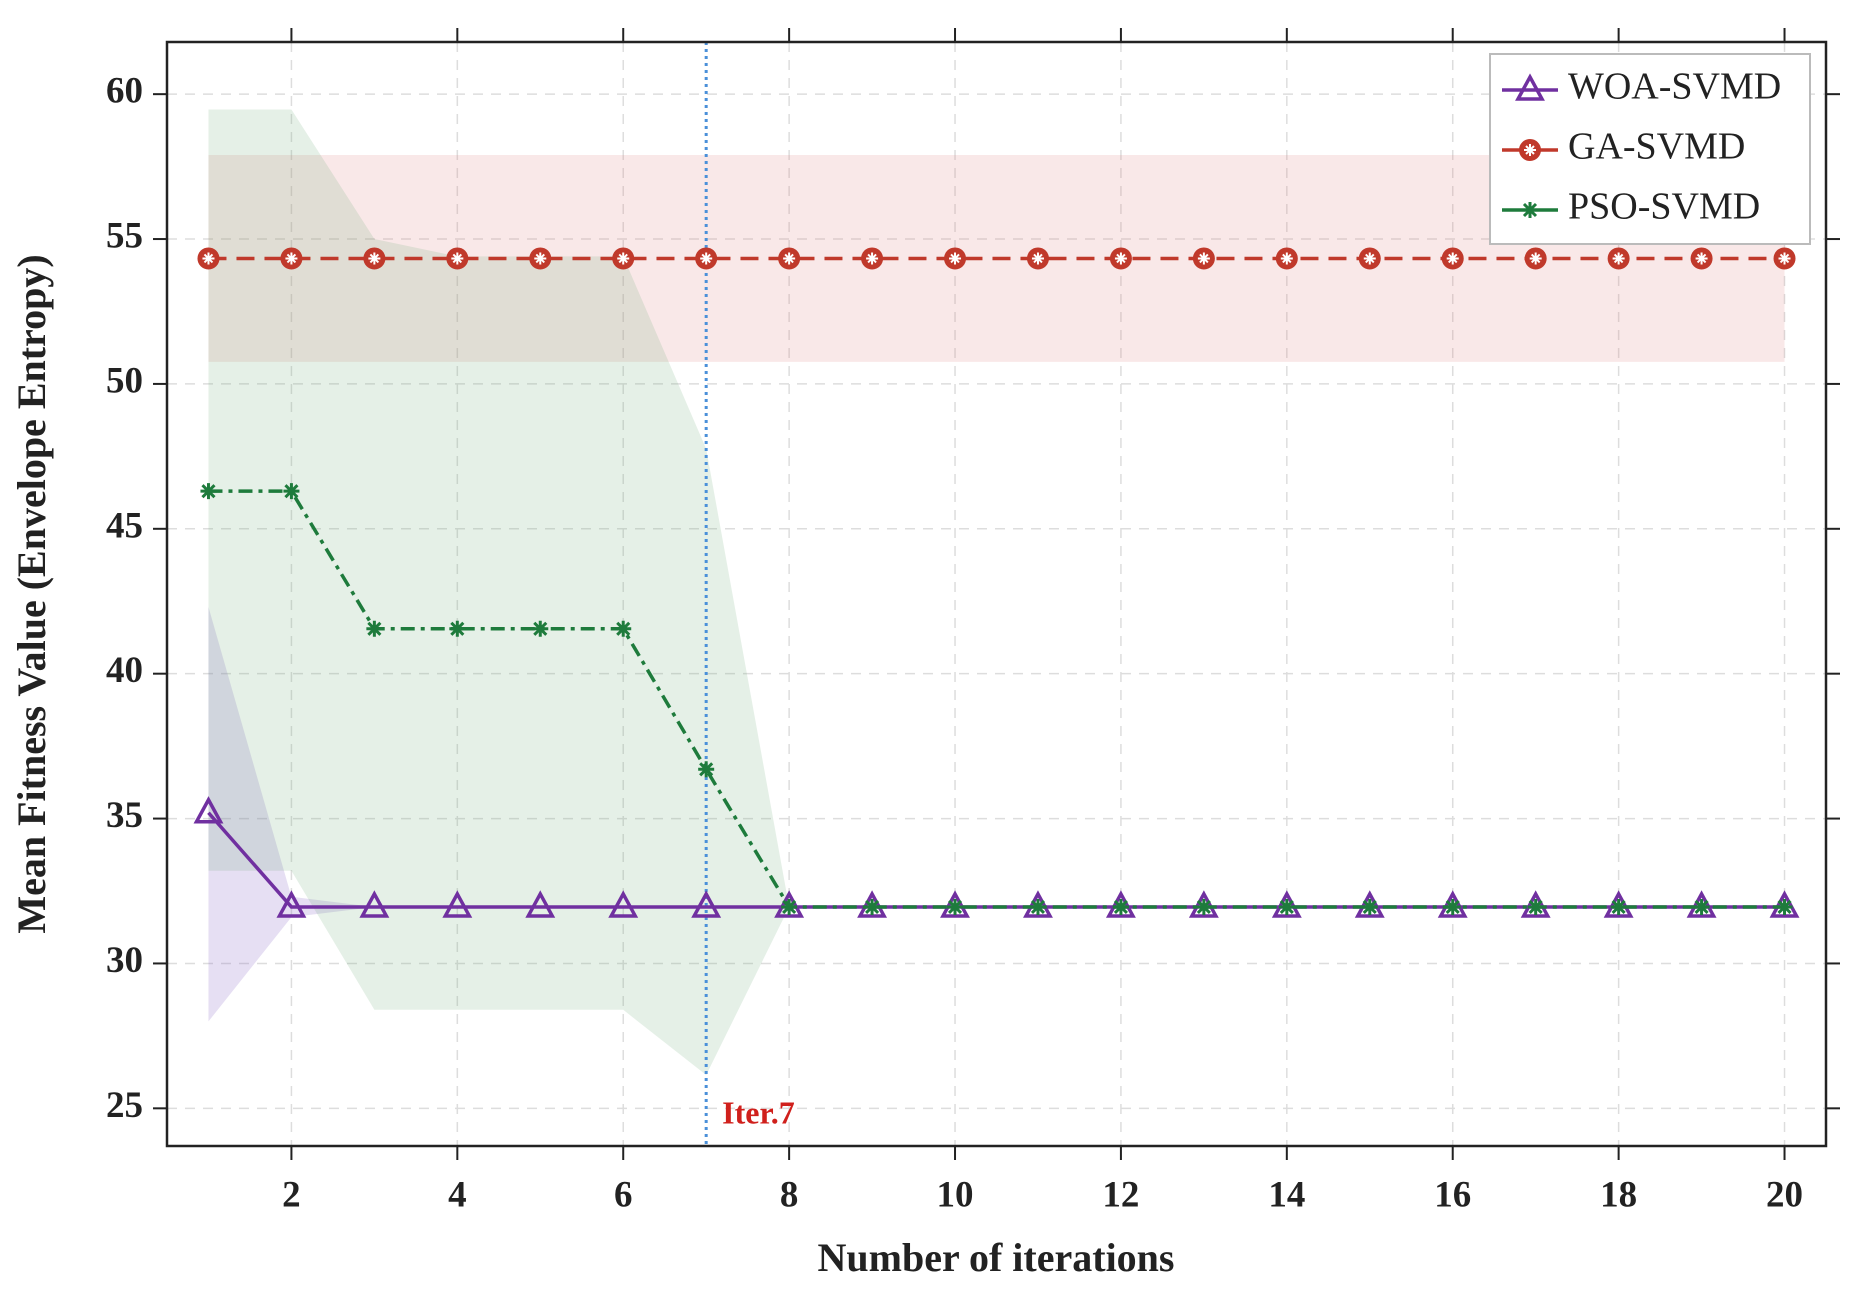 The width and height of the screenshot is (1868, 1293). I want to click on x-tick-label: 8, so click(789, 1194).